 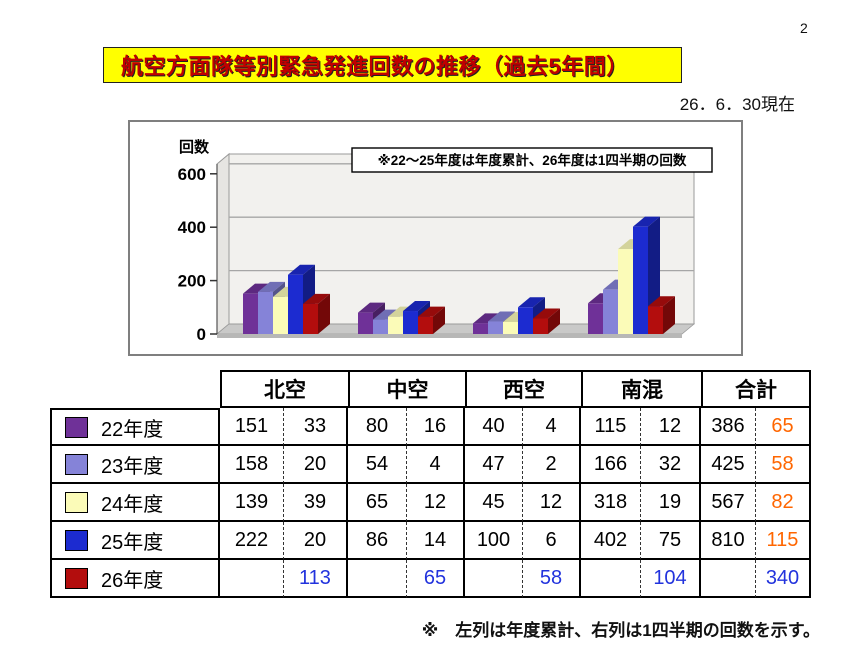 What do you see at coordinates (728, 427) in the screenshot?
I see `table-cell: 386` at bounding box center [728, 427].